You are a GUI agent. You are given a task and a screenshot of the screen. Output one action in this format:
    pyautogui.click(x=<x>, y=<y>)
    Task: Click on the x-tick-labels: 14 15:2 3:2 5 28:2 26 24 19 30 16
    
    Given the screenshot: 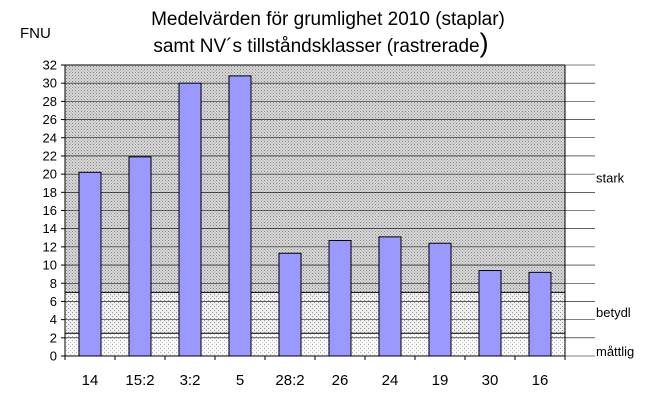 What is the action you would take?
    pyautogui.click(x=315, y=380)
    